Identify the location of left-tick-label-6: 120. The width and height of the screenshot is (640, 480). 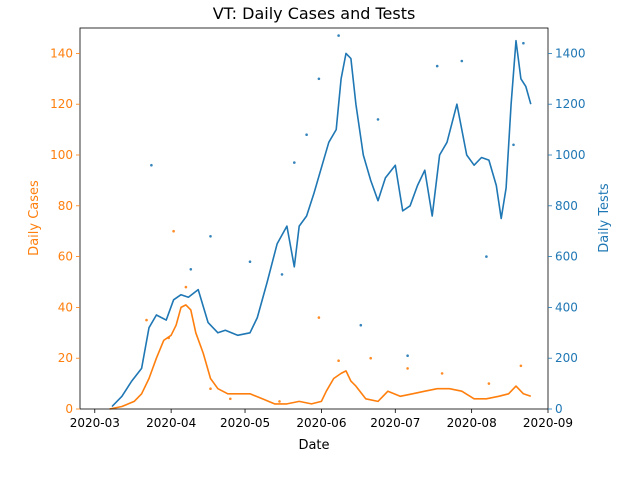
(61, 104).